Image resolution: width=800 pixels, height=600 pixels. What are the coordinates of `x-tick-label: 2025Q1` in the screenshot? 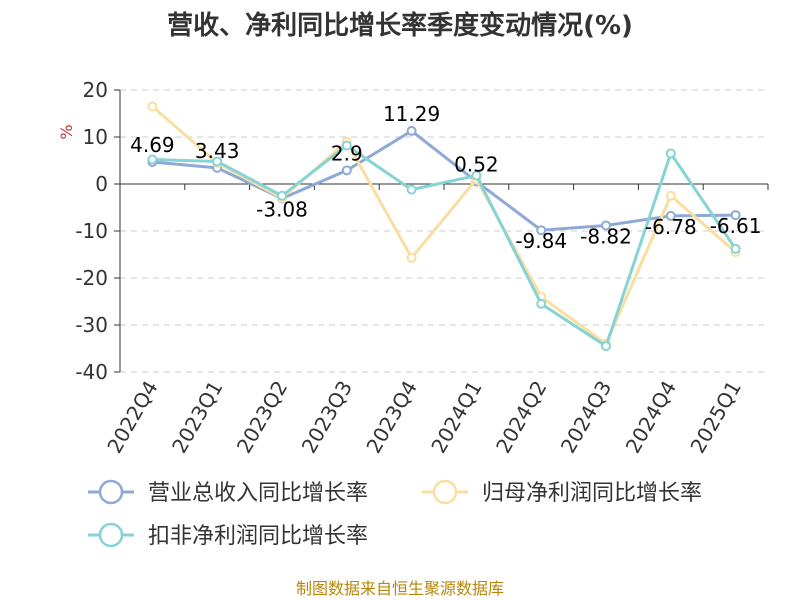 It's located at (715, 417).